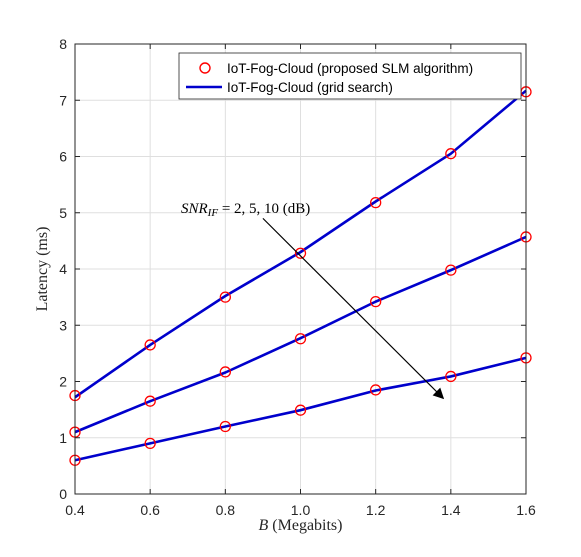 The width and height of the screenshot is (581, 557). What do you see at coordinates (63, 494) in the screenshot?
I see `y-tick-label: 0` at bounding box center [63, 494].